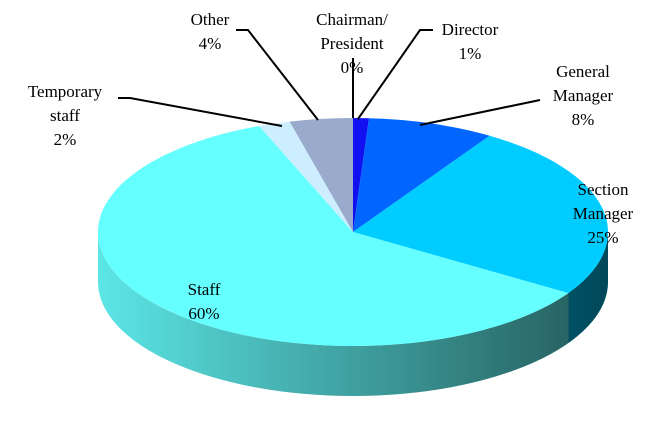  I want to click on value-label: 60%, so click(204, 313).